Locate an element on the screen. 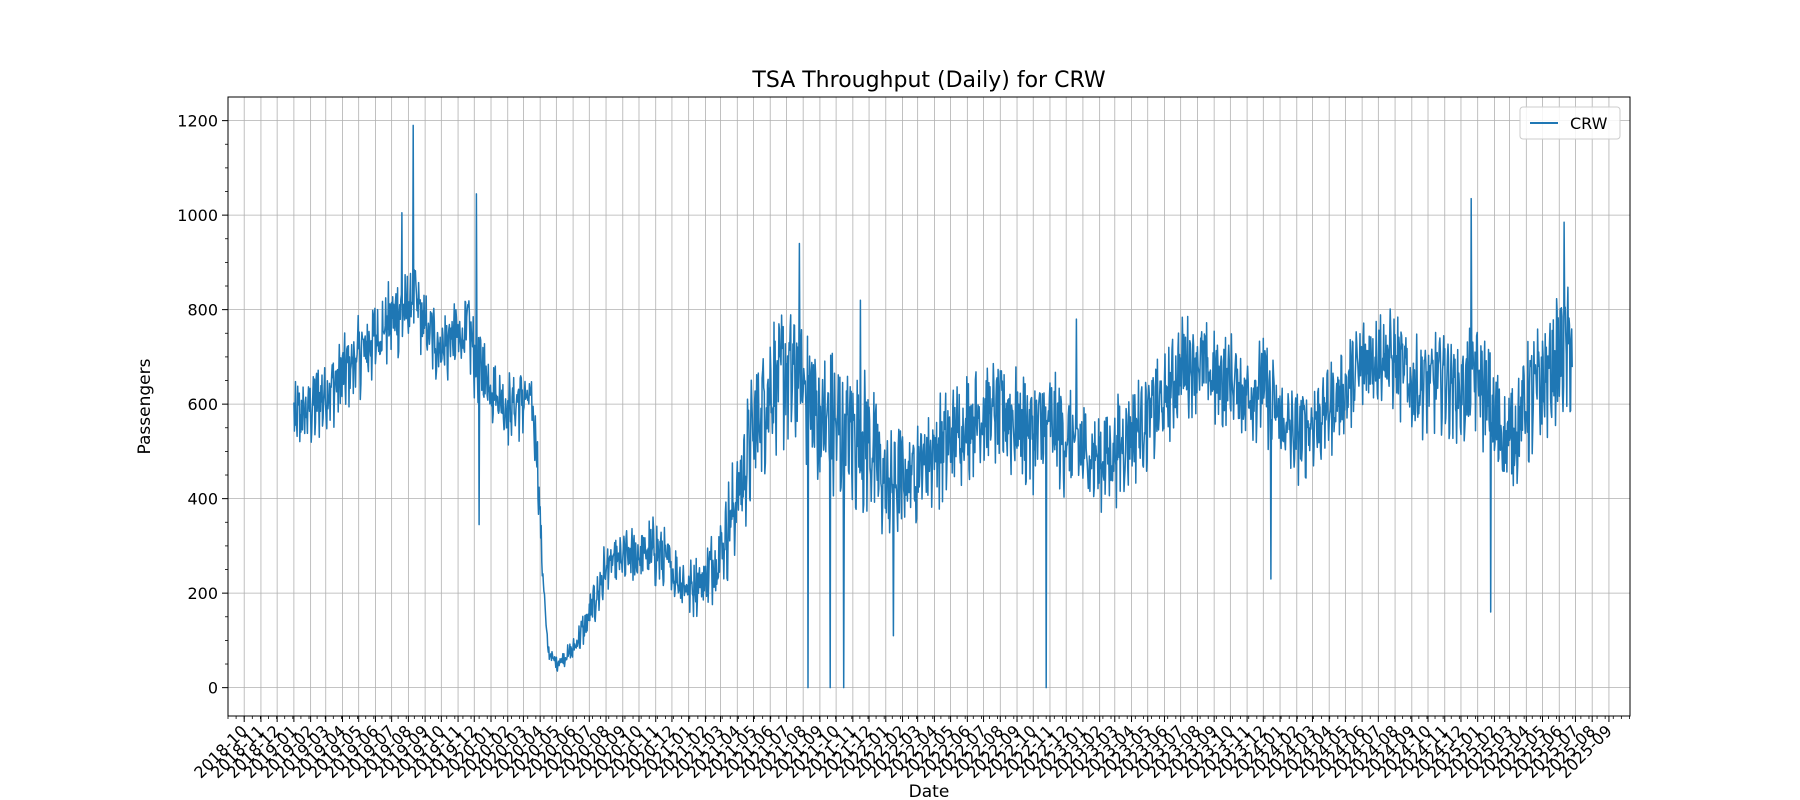 This screenshot has width=1800, height=800. chart-title: TSA Throughput (Daily) for CRW is located at coordinates (928, 80).